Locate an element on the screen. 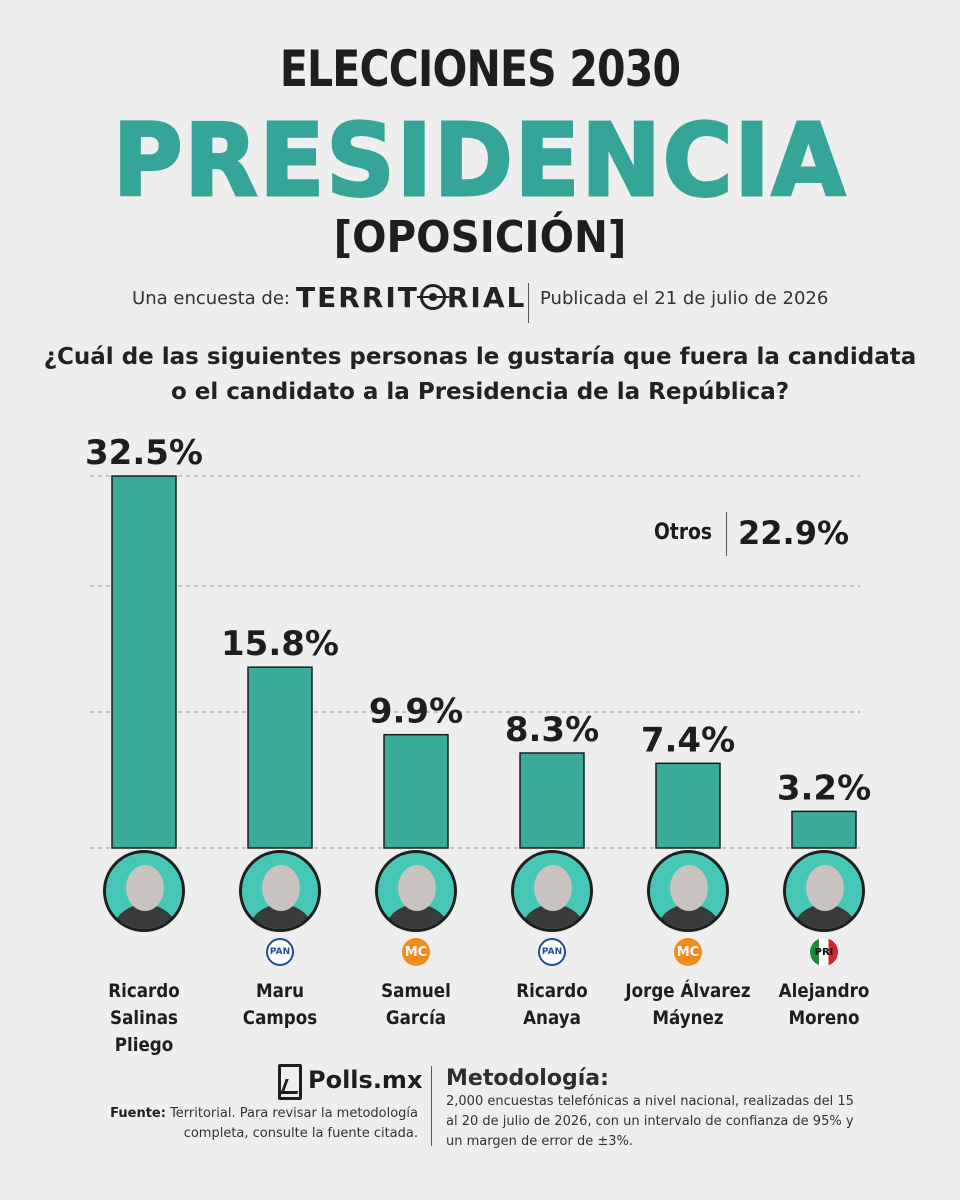 The image size is (960, 1200). candidate-name-line-2: Pliego is located at coordinates (144, 1045).